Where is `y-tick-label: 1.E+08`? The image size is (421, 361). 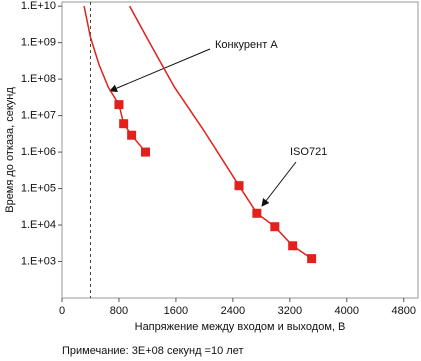
y-tick-label: 1.E+08 is located at coordinates (38, 79).